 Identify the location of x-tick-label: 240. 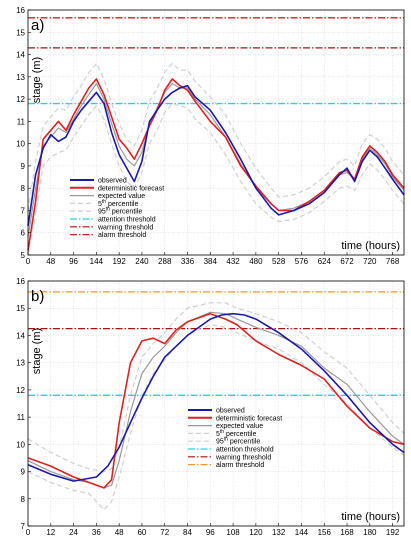
(142, 261).